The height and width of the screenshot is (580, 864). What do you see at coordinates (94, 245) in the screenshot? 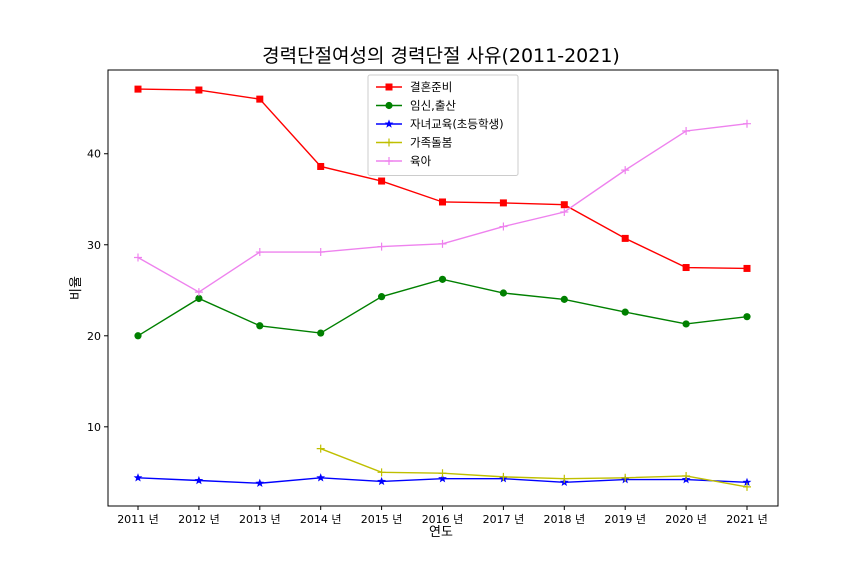
I see `y-tick-label: 30` at bounding box center [94, 245].